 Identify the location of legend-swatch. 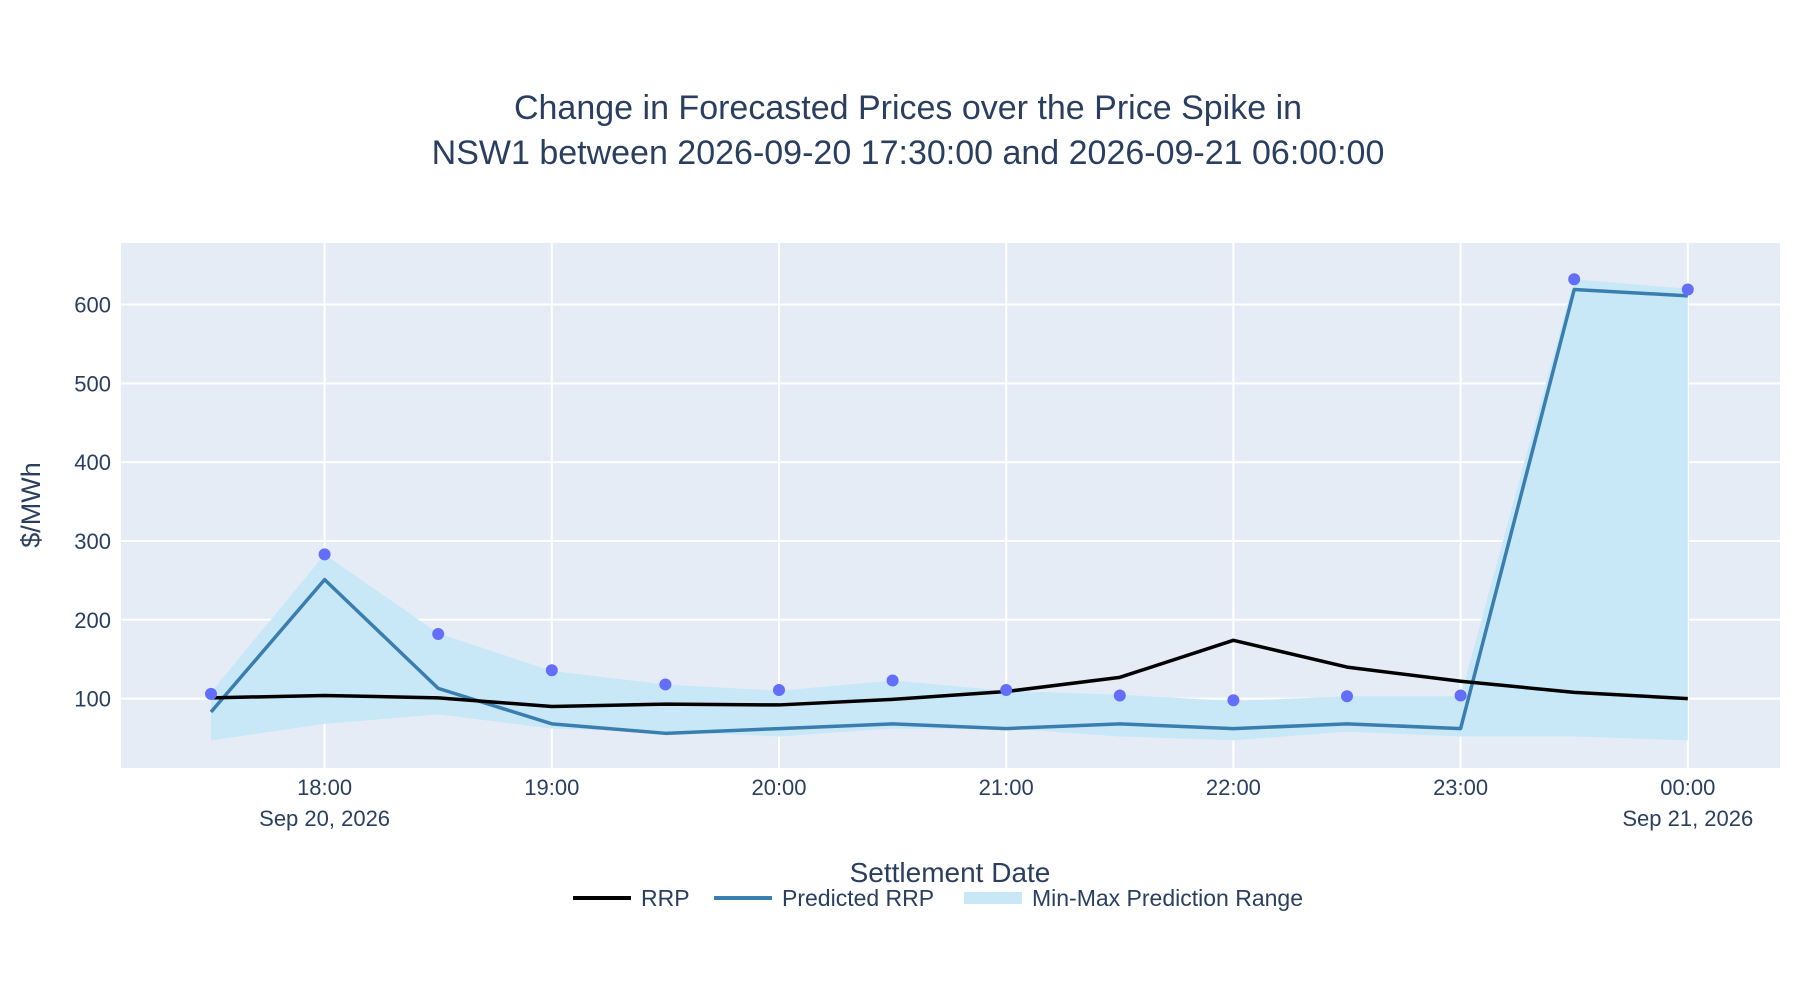
(993, 898).